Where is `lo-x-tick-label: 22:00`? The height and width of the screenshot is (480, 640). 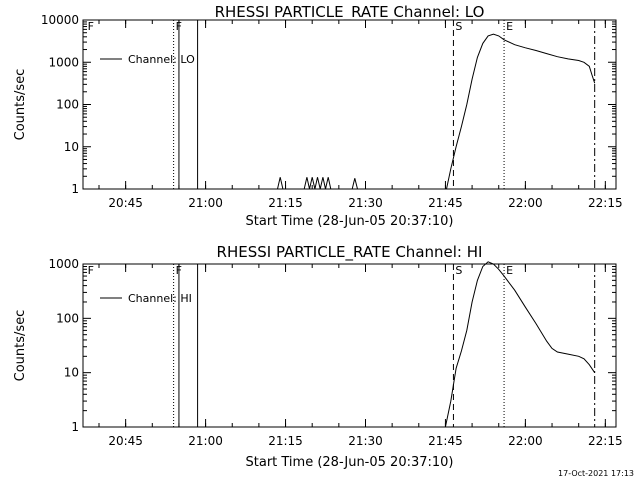
lo-x-tick-label: 22:00 is located at coordinates (525, 203).